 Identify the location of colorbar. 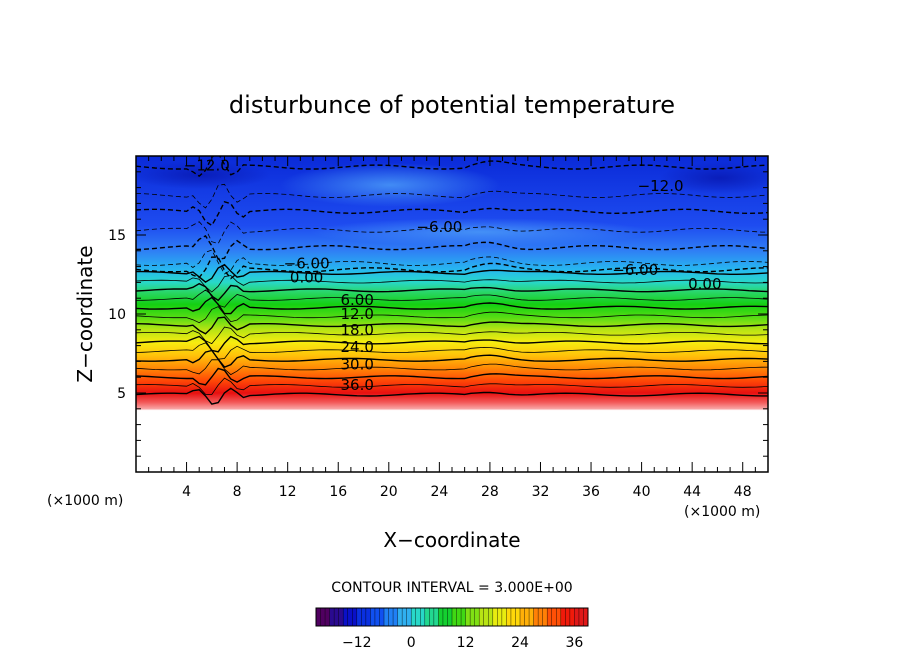
(452, 617).